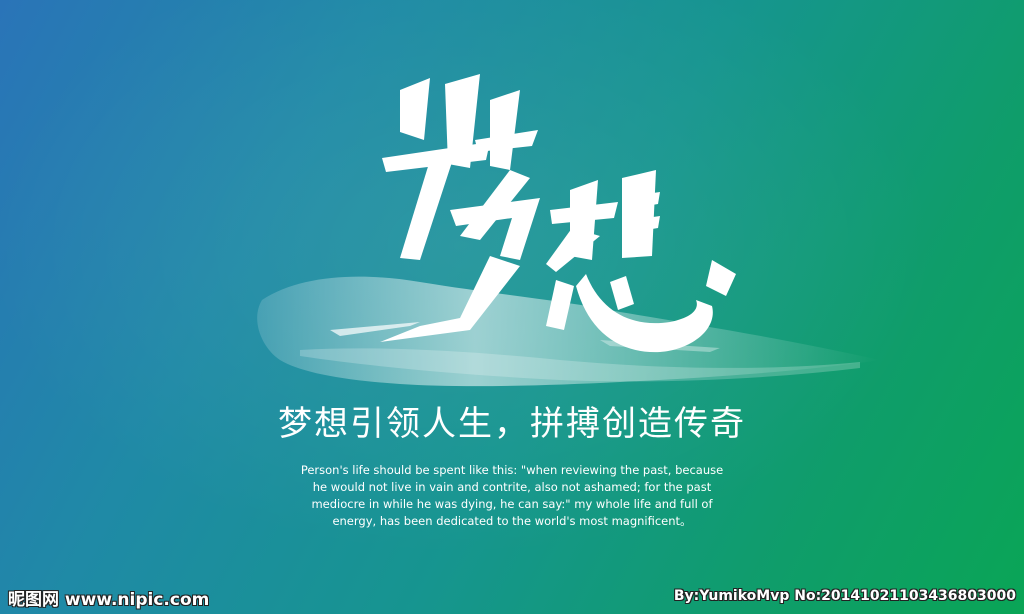  What do you see at coordinates (109, 600) in the screenshot?
I see `nipic-watermark: 昵图网 www.nipic.com` at bounding box center [109, 600].